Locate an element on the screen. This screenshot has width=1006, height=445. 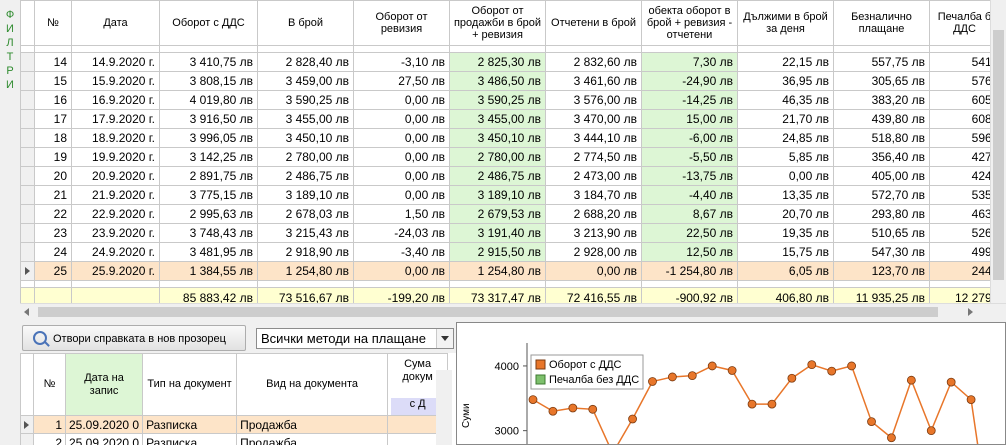
table-cell: 605, is located at coordinates (964, 100).